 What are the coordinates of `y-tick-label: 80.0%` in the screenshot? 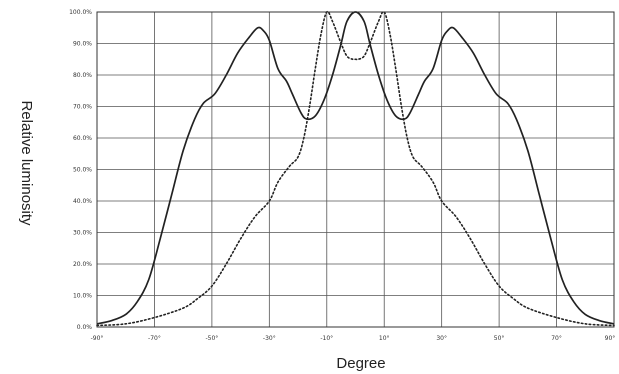 It's located at (82, 75).